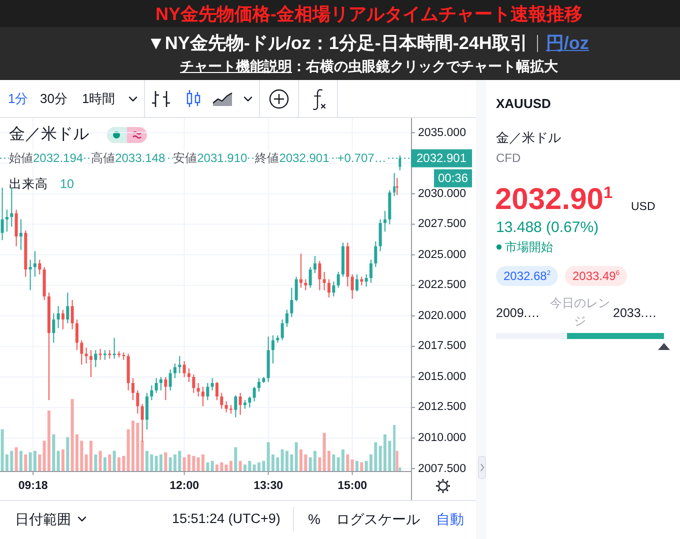 The height and width of the screenshot is (539, 680). I want to click on y-tick-label: 2010.000, so click(442, 438).